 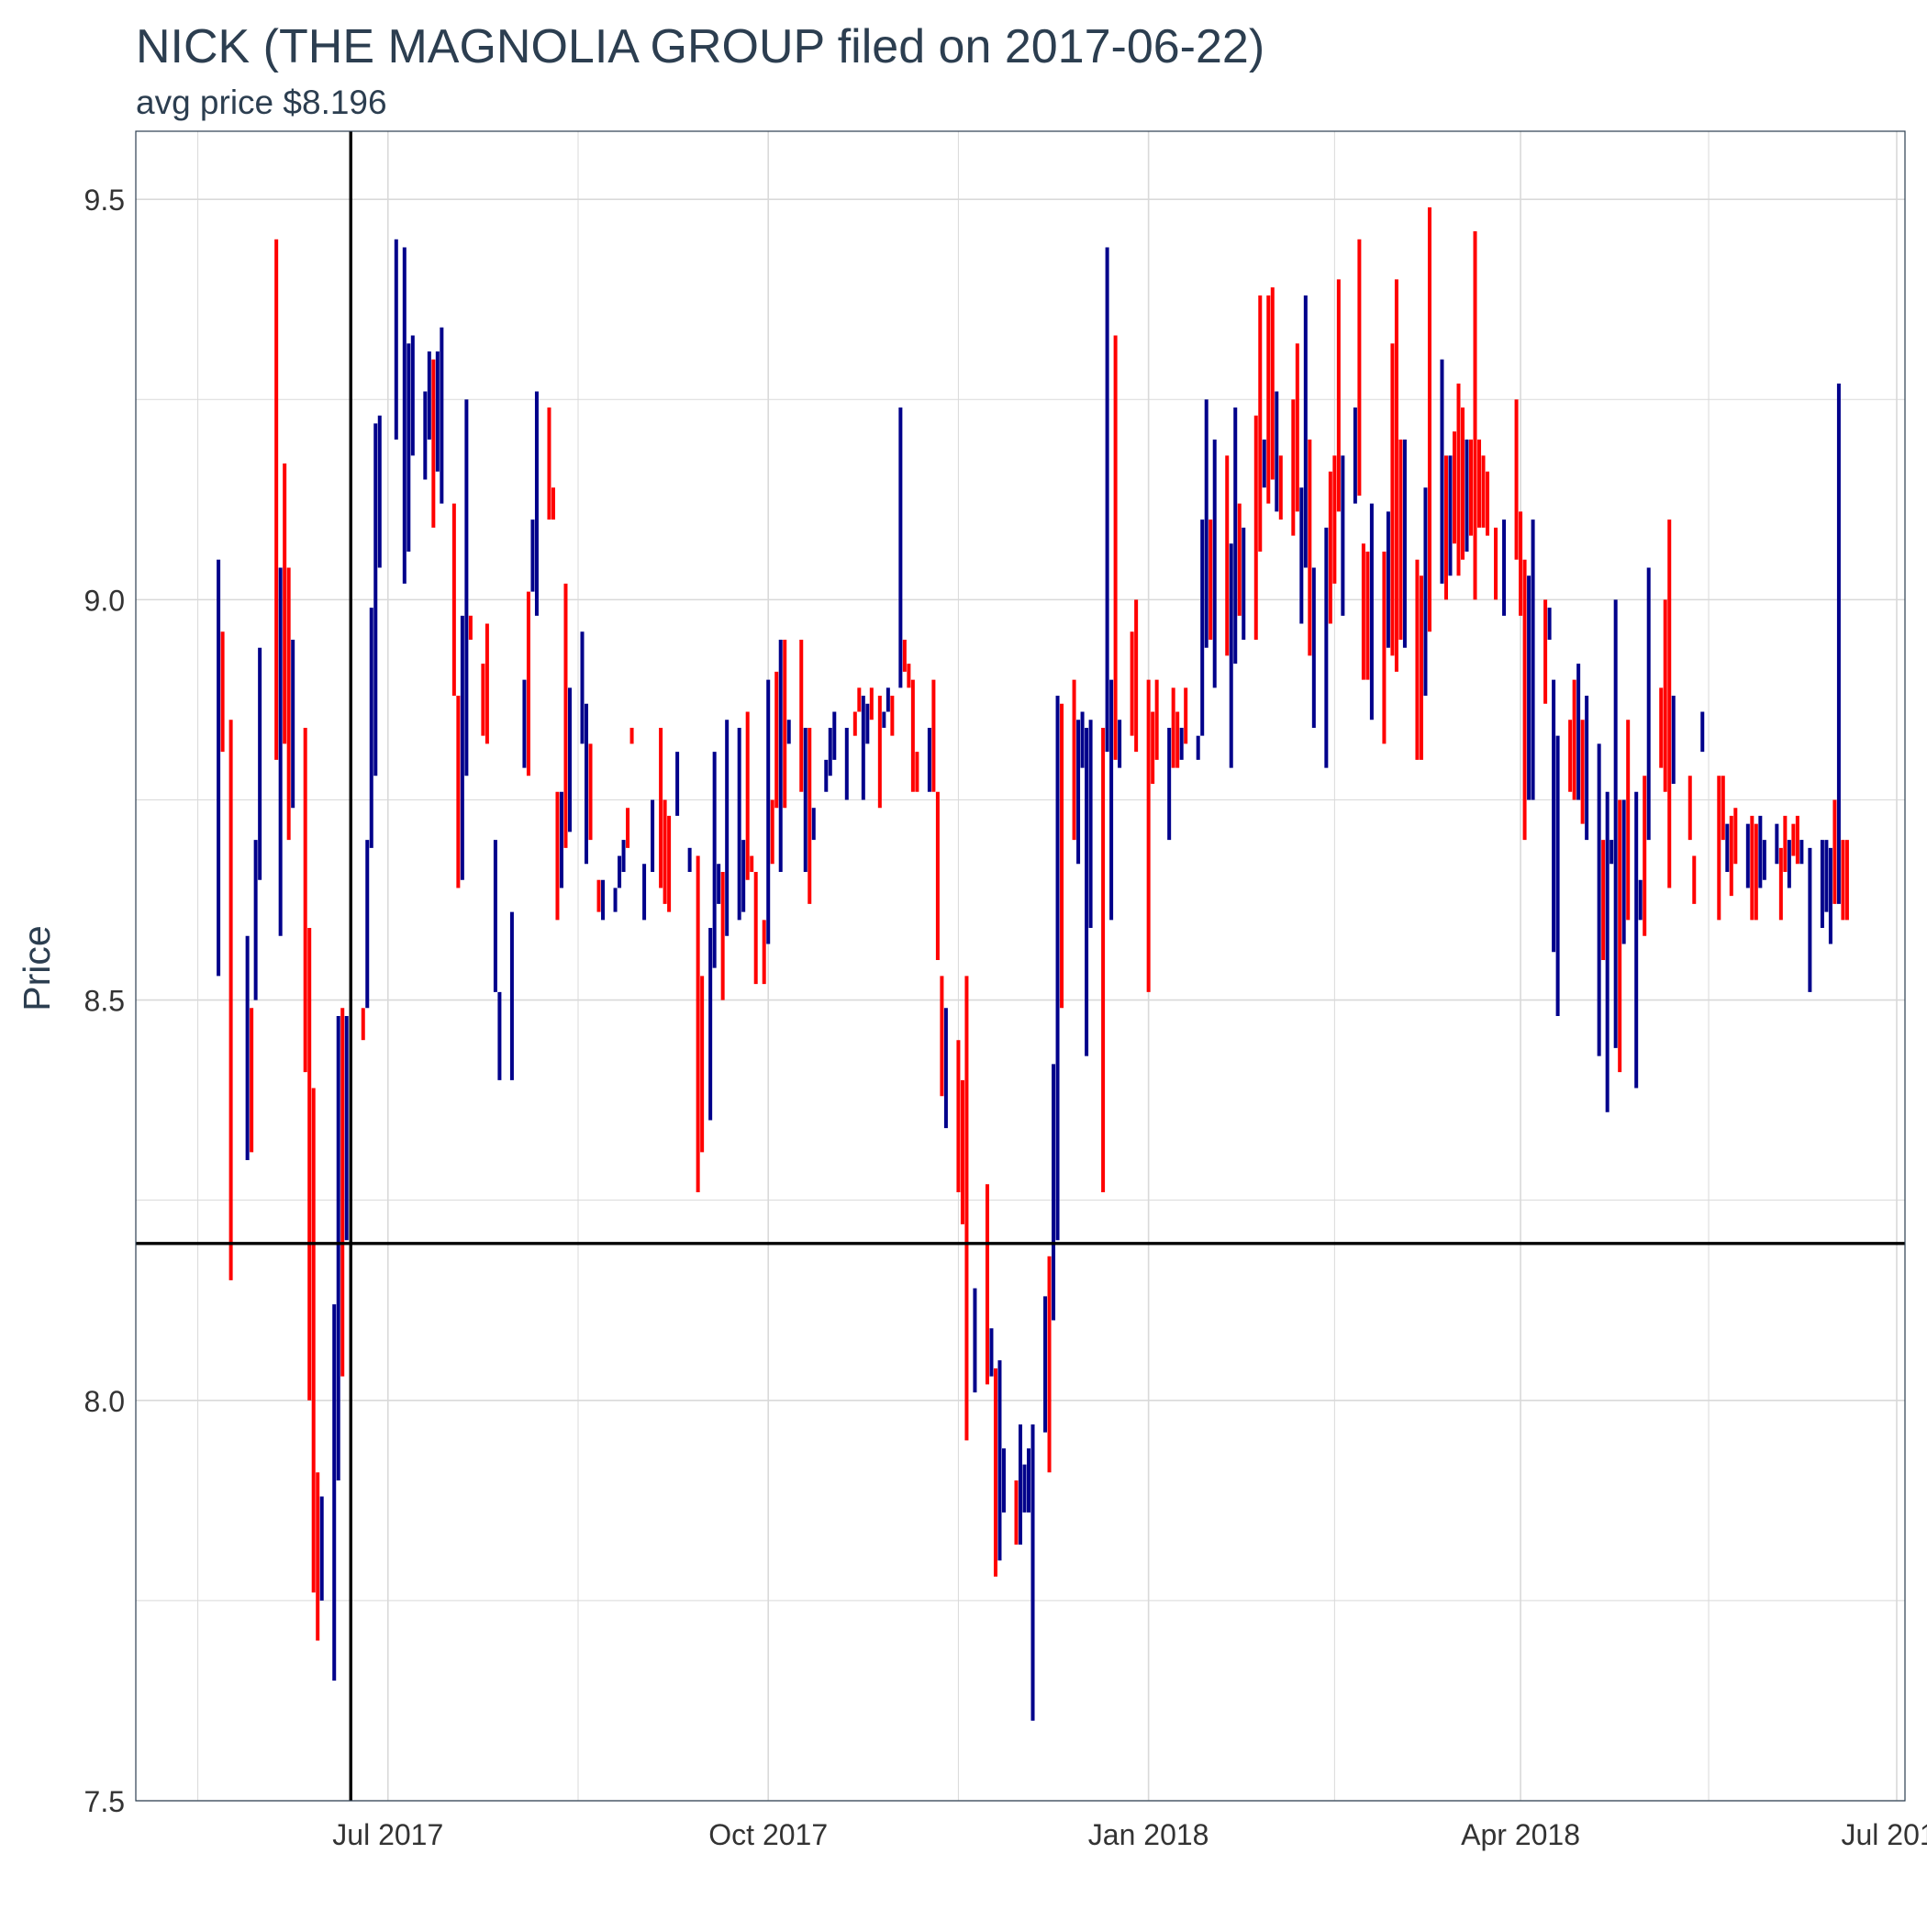 What do you see at coordinates (1884, 1834) in the screenshot?
I see `x-tick-label: Jul 2018` at bounding box center [1884, 1834].